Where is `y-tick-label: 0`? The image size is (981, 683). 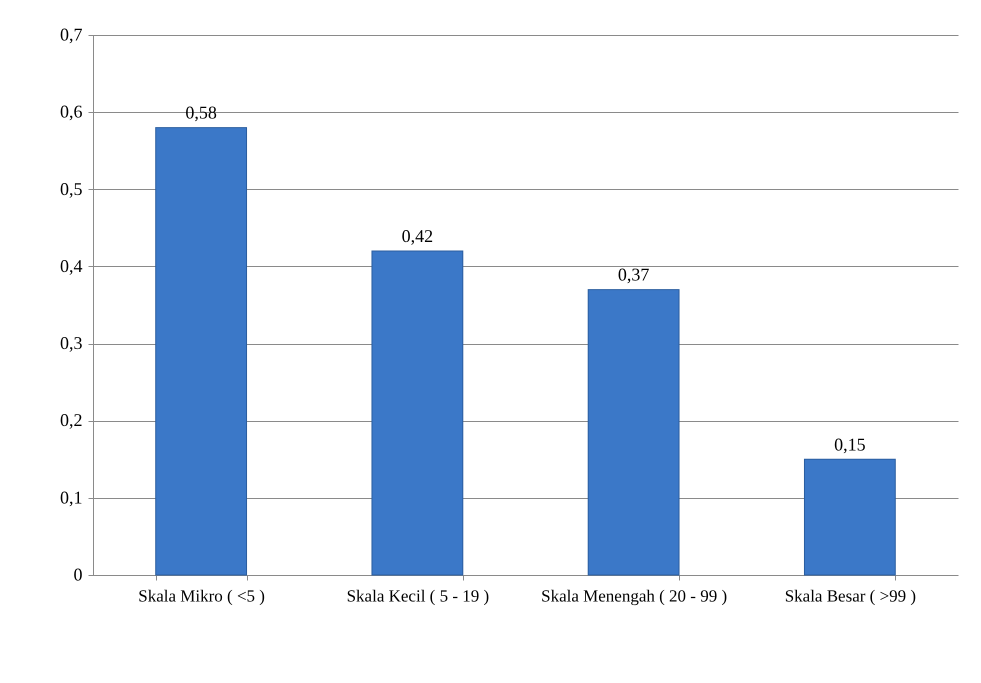
y-tick-label: 0 is located at coordinates (78, 574).